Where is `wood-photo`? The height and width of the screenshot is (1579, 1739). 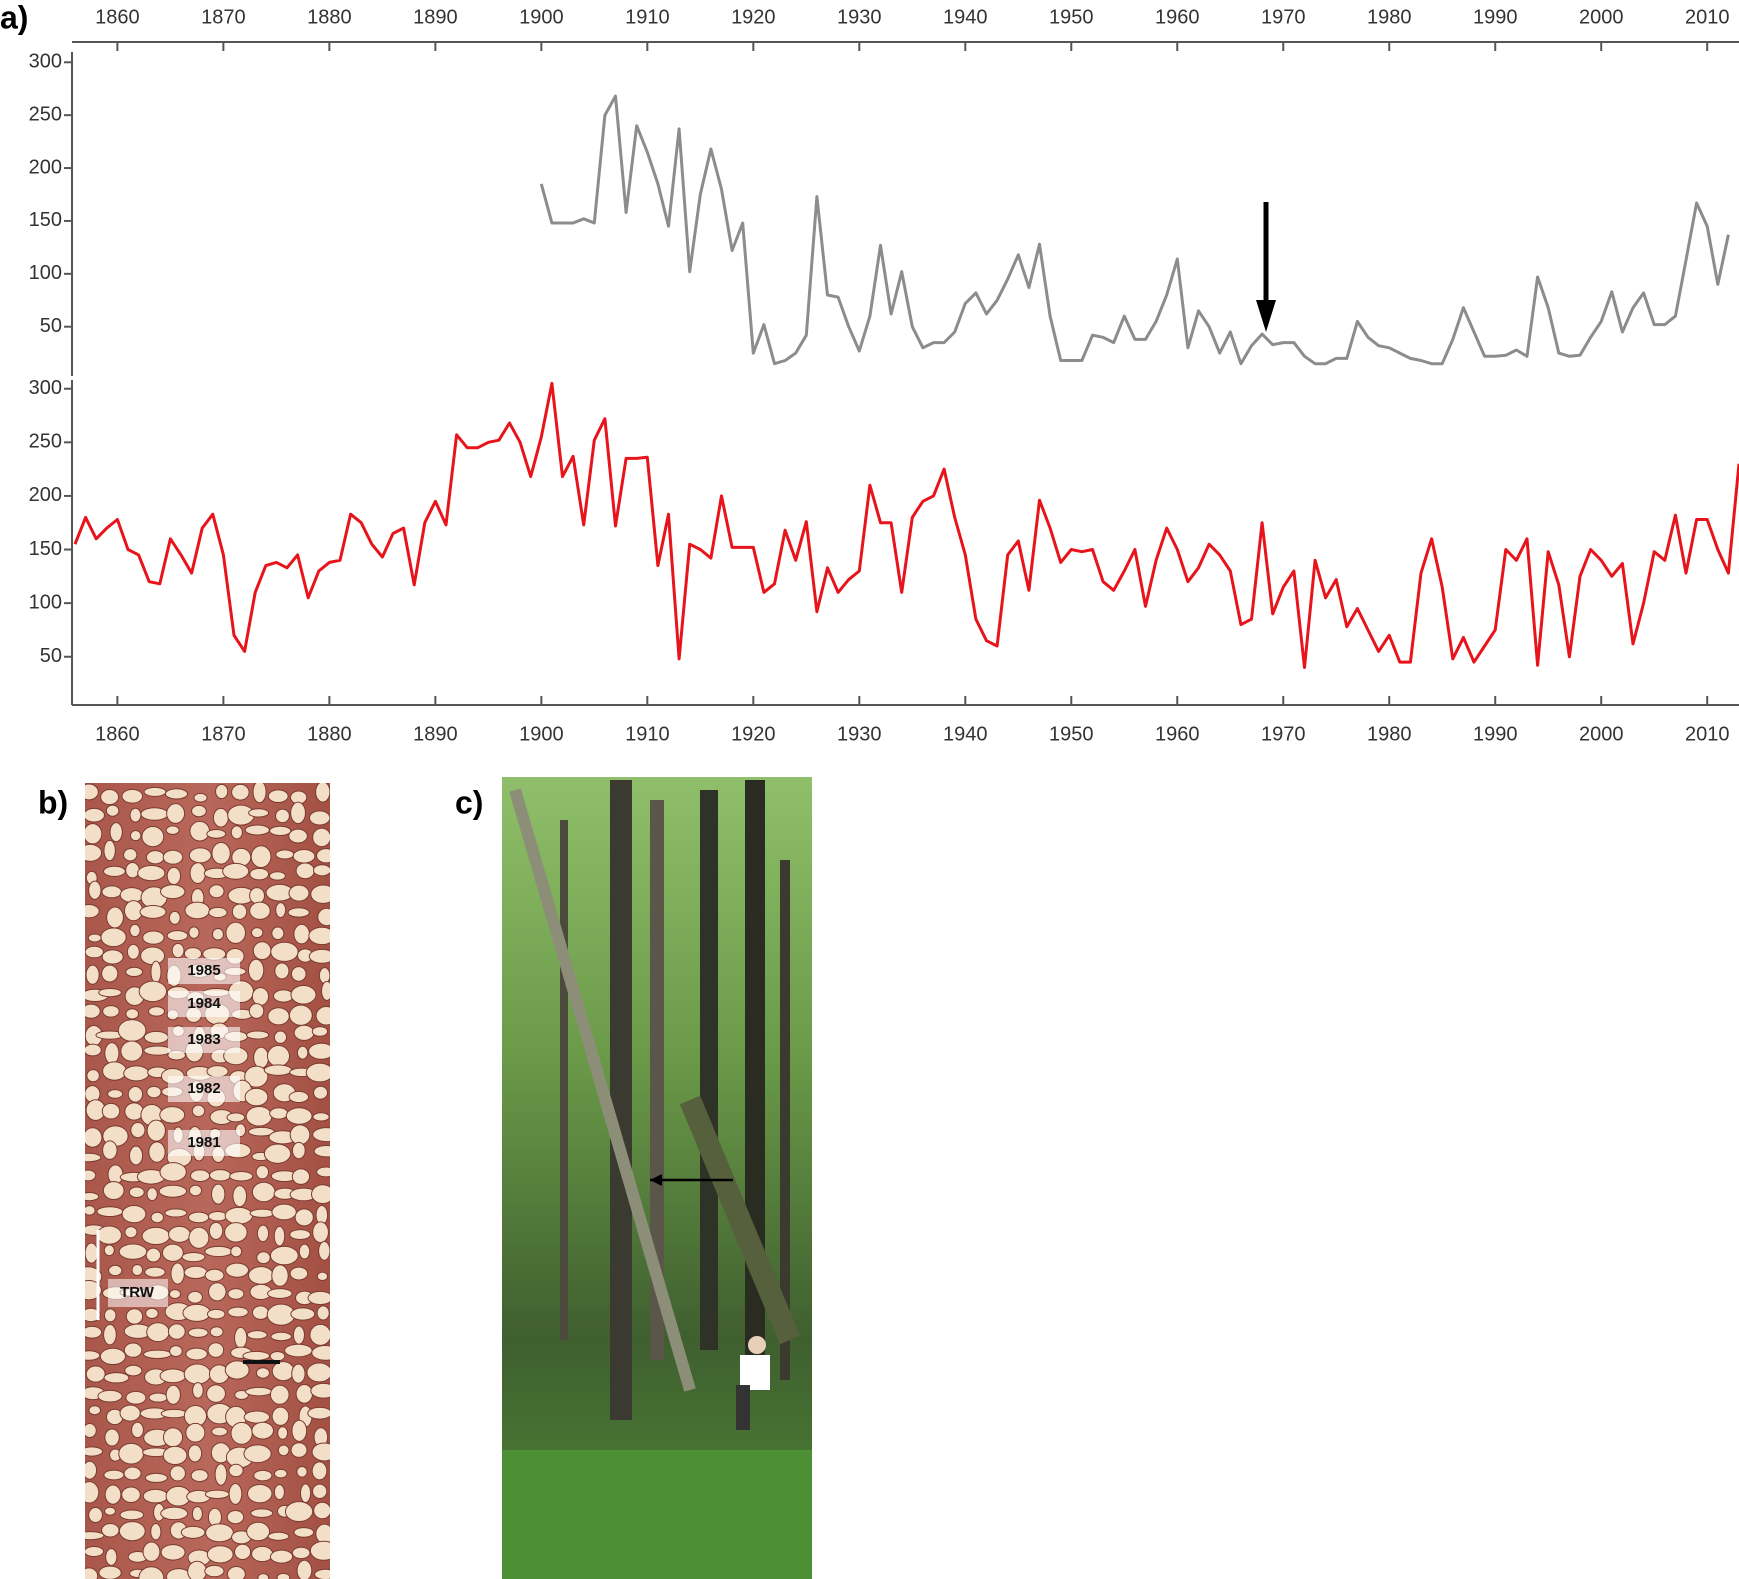
wood-photo is located at coordinates (207, 1181).